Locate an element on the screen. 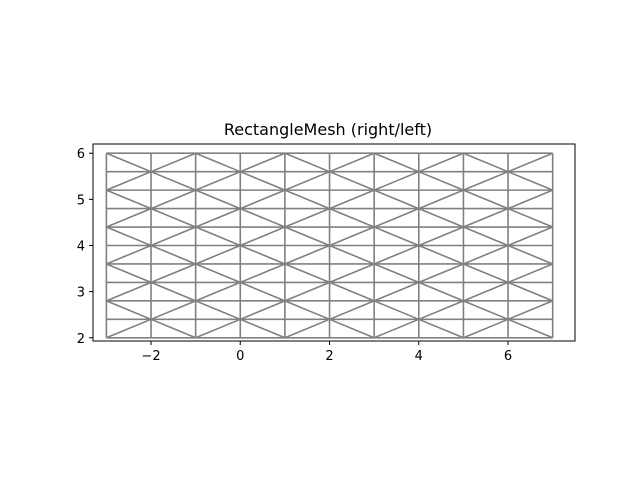 Image resolution: width=640 pixels, height=480 pixels. x-tick-label: −2 is located at coordinates (150, 356).